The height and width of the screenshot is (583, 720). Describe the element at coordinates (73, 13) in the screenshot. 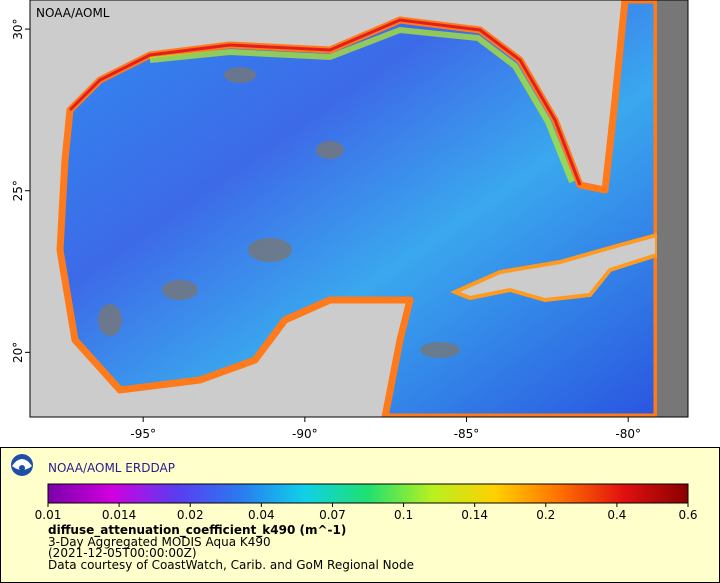

I see `watermark: NOAA/AOML` at that location.